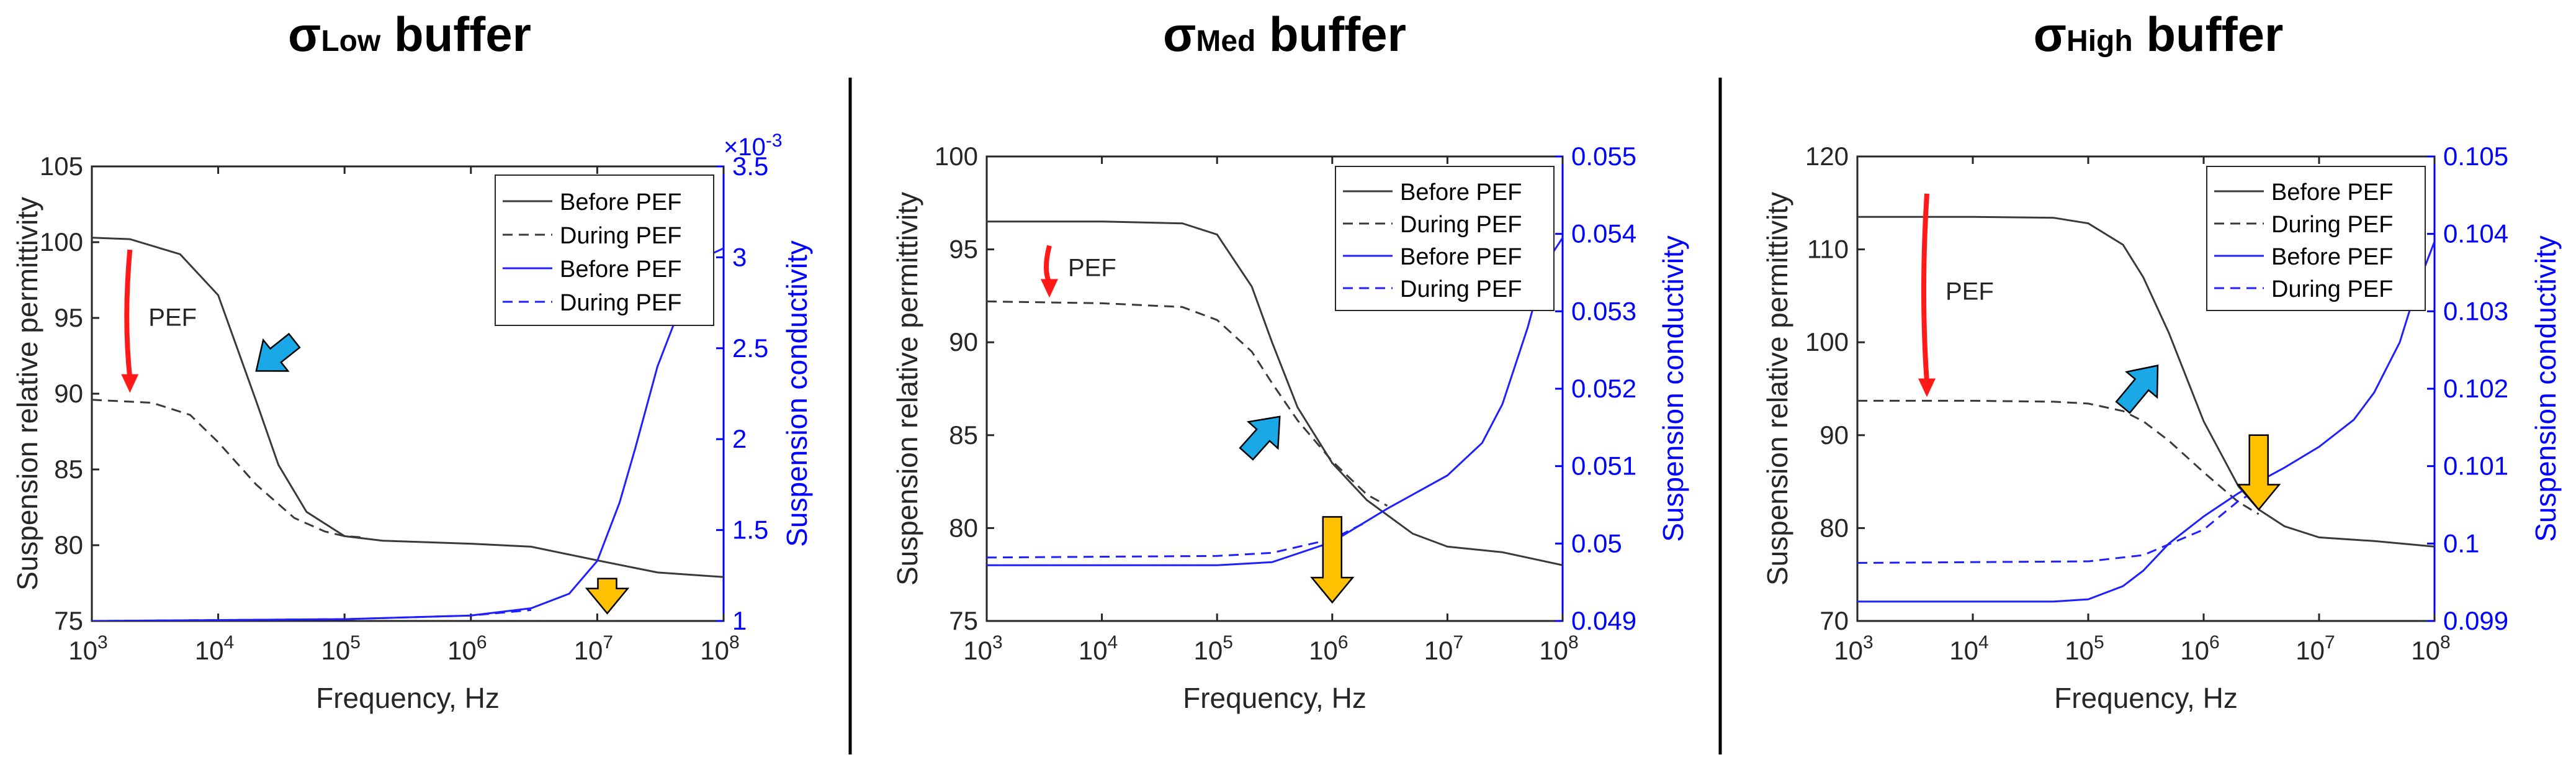 Image resolution: width=2576 pixels, height=770 pixels. I want to click on y2-tick-label: 0.051, so click(1603, 466).